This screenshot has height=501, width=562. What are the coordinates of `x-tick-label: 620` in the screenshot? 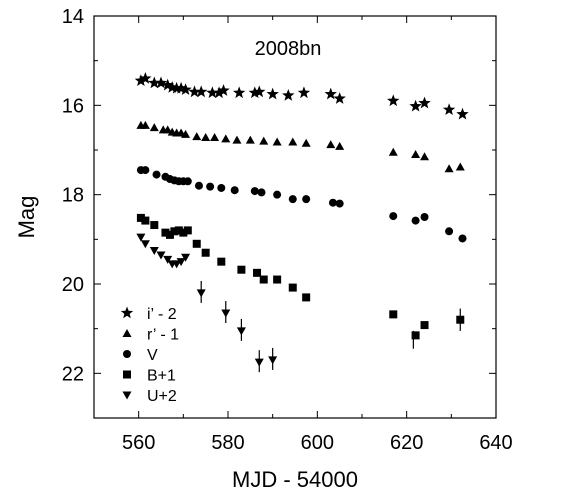 It's located at (406, 443).